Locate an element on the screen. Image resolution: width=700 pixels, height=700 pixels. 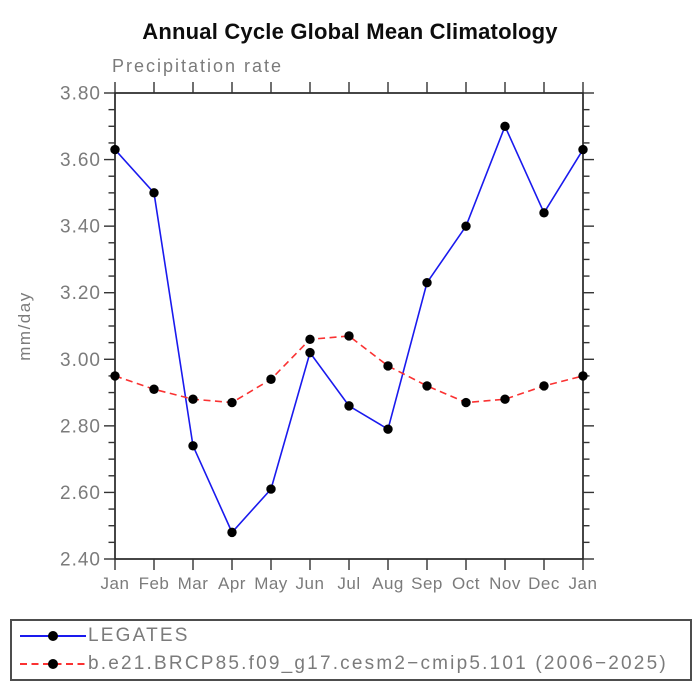
y-tick-label: 2.60 is located at coordinates (80, 493).